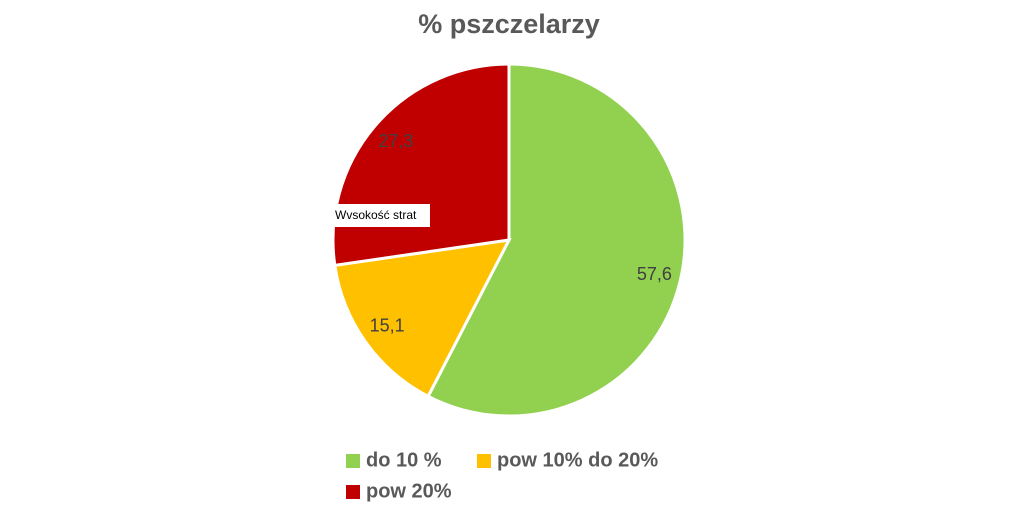 This screenshot has width=1024, height=512. Describe the element at coordinates (654, 274) in the screenshot. I see `data-label: 57,6` at that location.